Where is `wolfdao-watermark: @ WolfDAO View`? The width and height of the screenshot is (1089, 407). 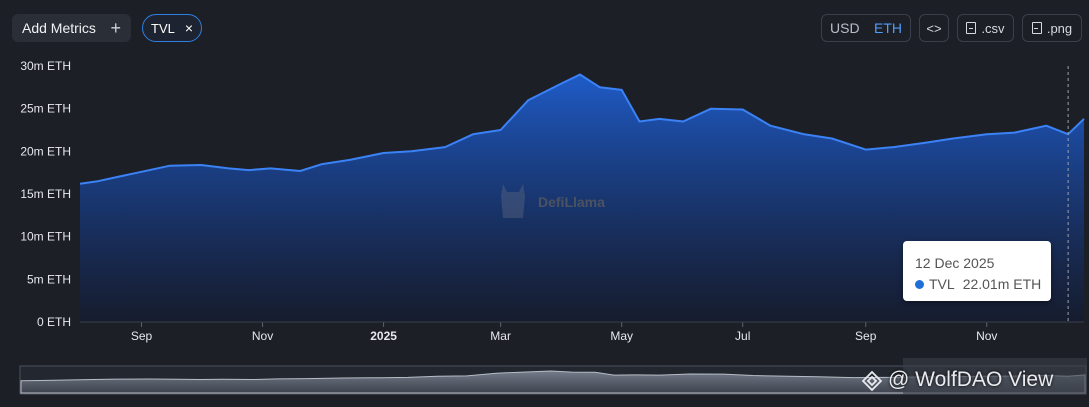
wolfdao-watermark: @ WolfDAO View is located at coordinates (957, 380).